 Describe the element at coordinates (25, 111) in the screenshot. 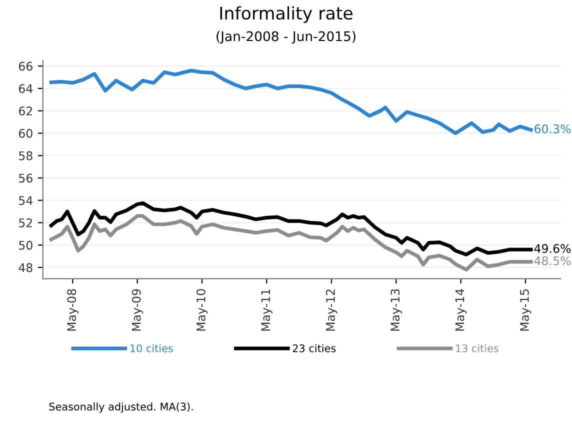

I see `y-tick-label: 62` at that location.